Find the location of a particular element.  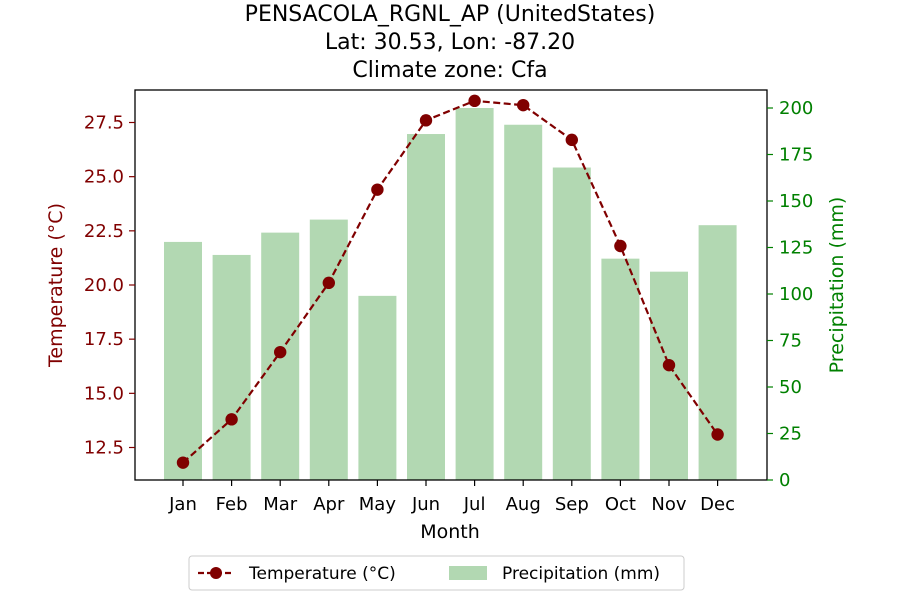

x-tick-label-dec: Dec is located at coordinates (717, 504).